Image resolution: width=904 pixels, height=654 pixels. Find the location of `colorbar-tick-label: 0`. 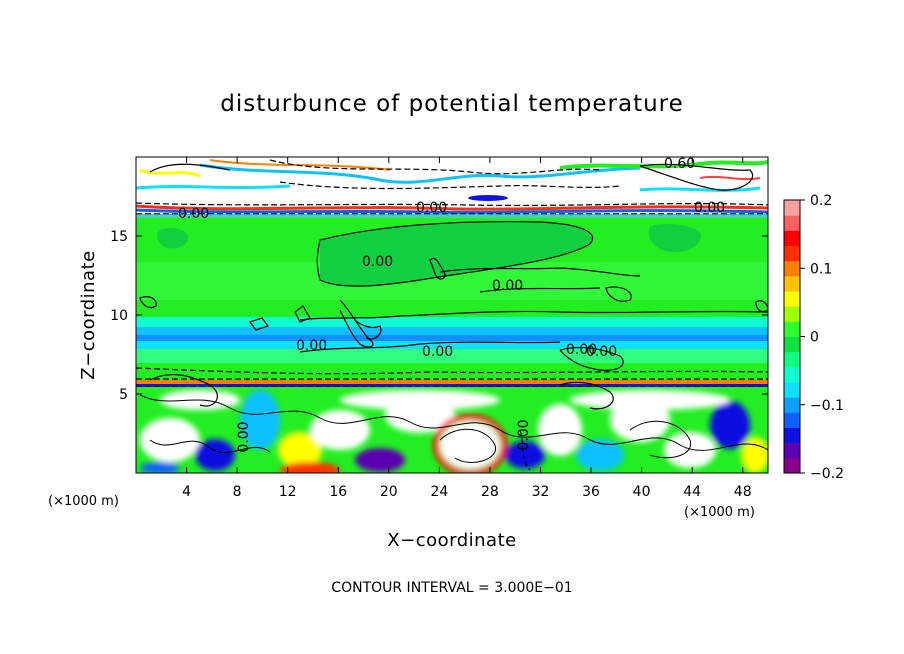

colorbar-tick-label: 0 is located at coordinates (814, 338).